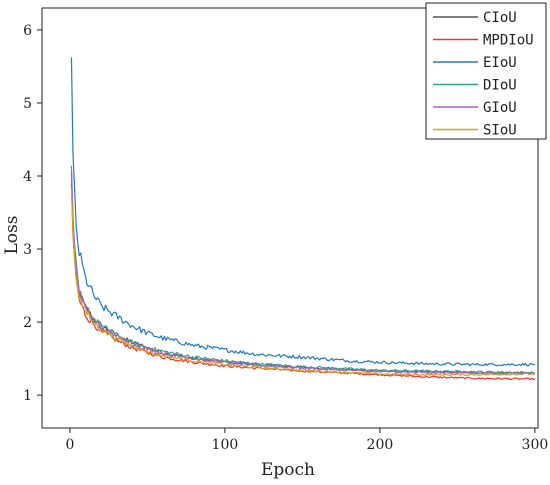  I want to click on x-axis-title: Epoch, so click(288, 470).